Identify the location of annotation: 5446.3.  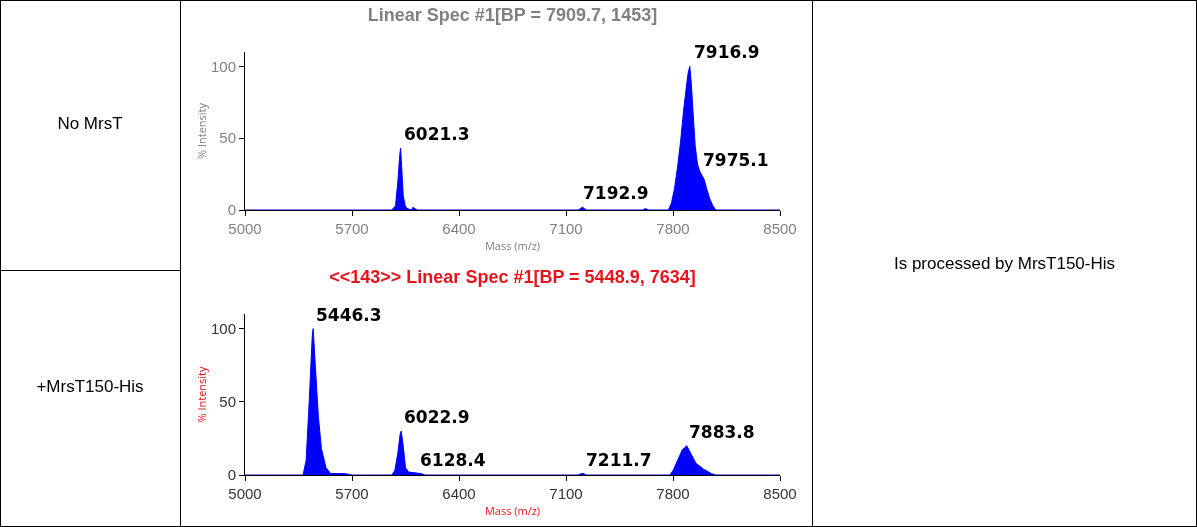
(349, 315).